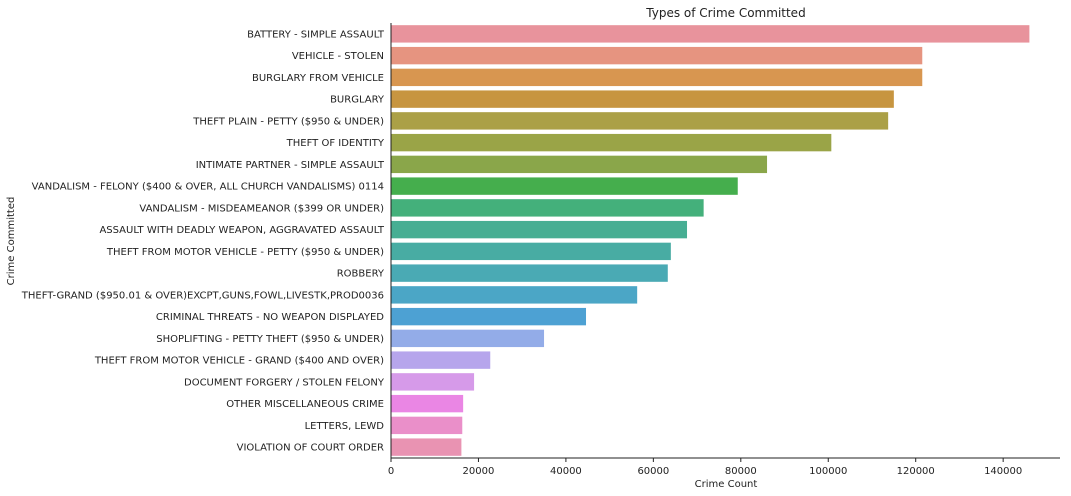 The image size is (1071, 496). What do you see at coordinates (316, 34) in the screenshot?
I see `category-label: BATTERY - SIMPLE ASSAULT` at bounding box center [316, 34].